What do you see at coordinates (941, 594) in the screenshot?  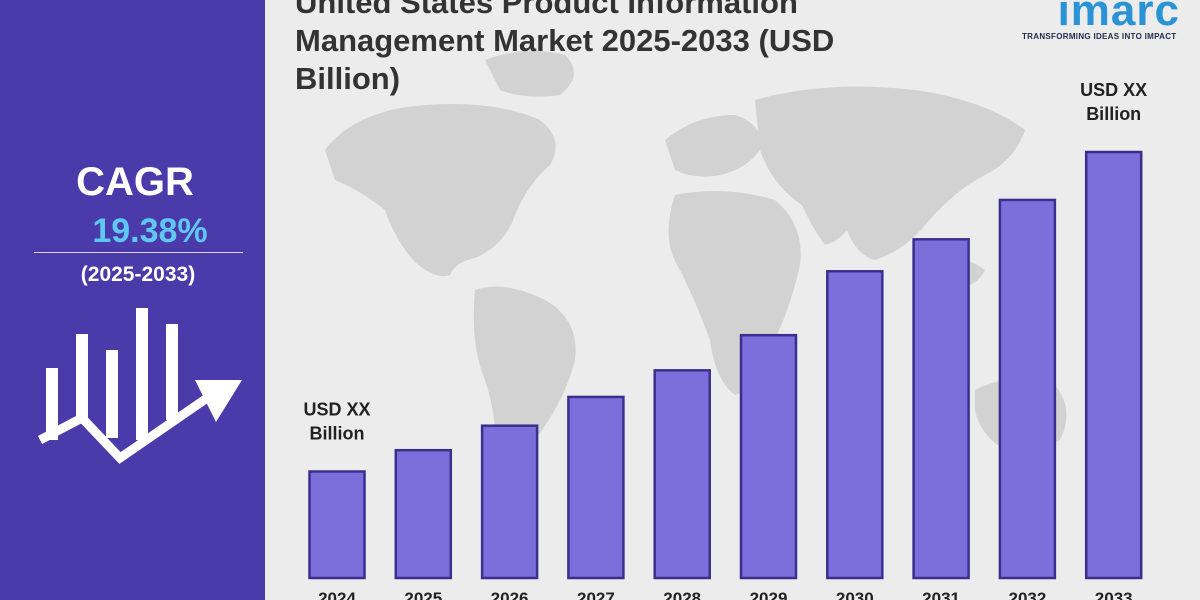 I see `x-tick-label: 2031` at bounding box center [941, 594].